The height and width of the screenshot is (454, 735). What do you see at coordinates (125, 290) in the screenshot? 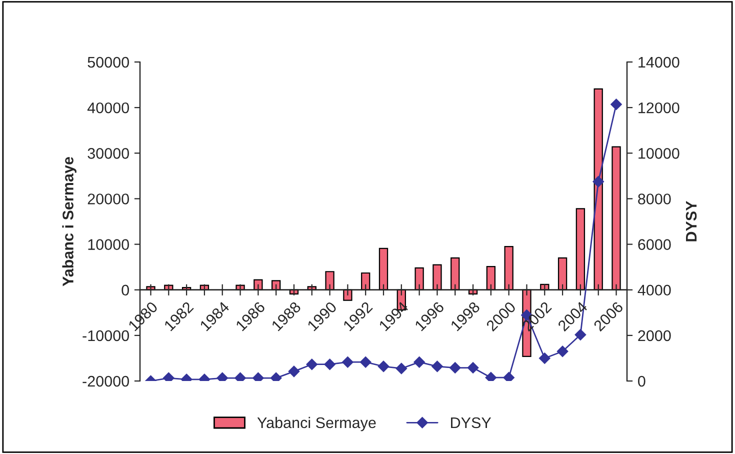
I see `y-tick-label: 0` at bounding box center [125, 290].